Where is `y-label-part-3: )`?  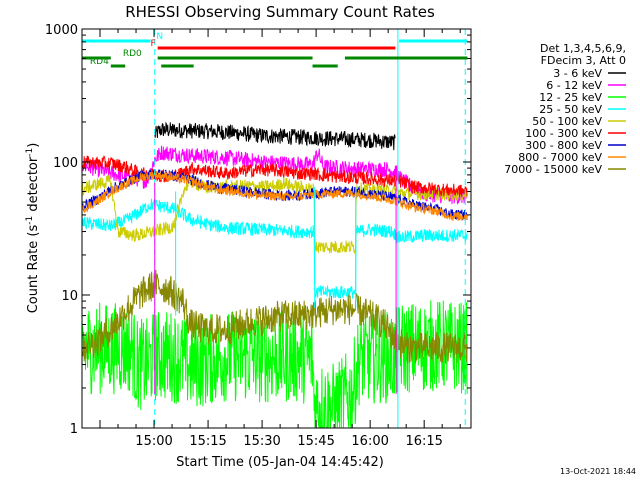 y-label-part-3: ) is located at coordinates (33, 145).